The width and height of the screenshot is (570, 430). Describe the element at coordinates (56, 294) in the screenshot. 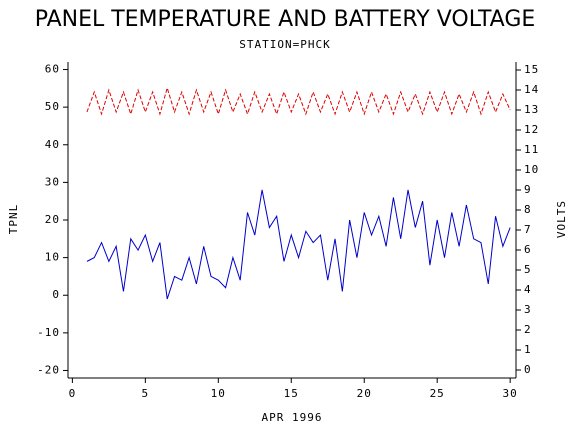

I see `y-tick-label: 0` at that location.